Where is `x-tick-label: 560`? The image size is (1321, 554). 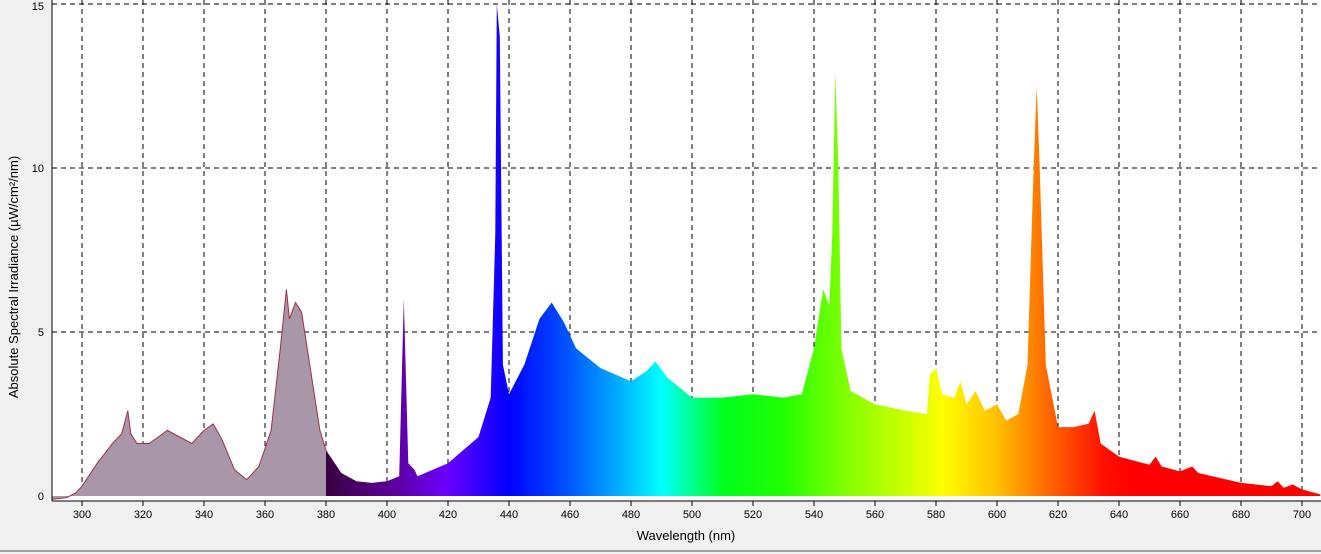 x-tick-label: 560 is located at coordinates (875, 515).